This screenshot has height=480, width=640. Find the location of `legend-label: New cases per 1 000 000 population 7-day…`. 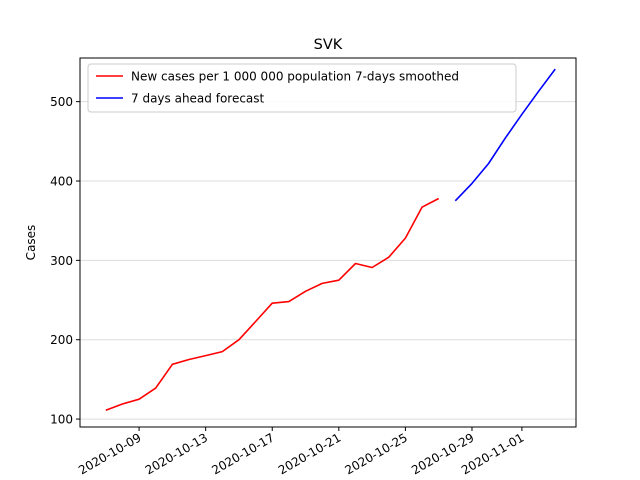

legend-label: New cases per 1 000 000 population 7-day… is located at coordinates (295, 77).